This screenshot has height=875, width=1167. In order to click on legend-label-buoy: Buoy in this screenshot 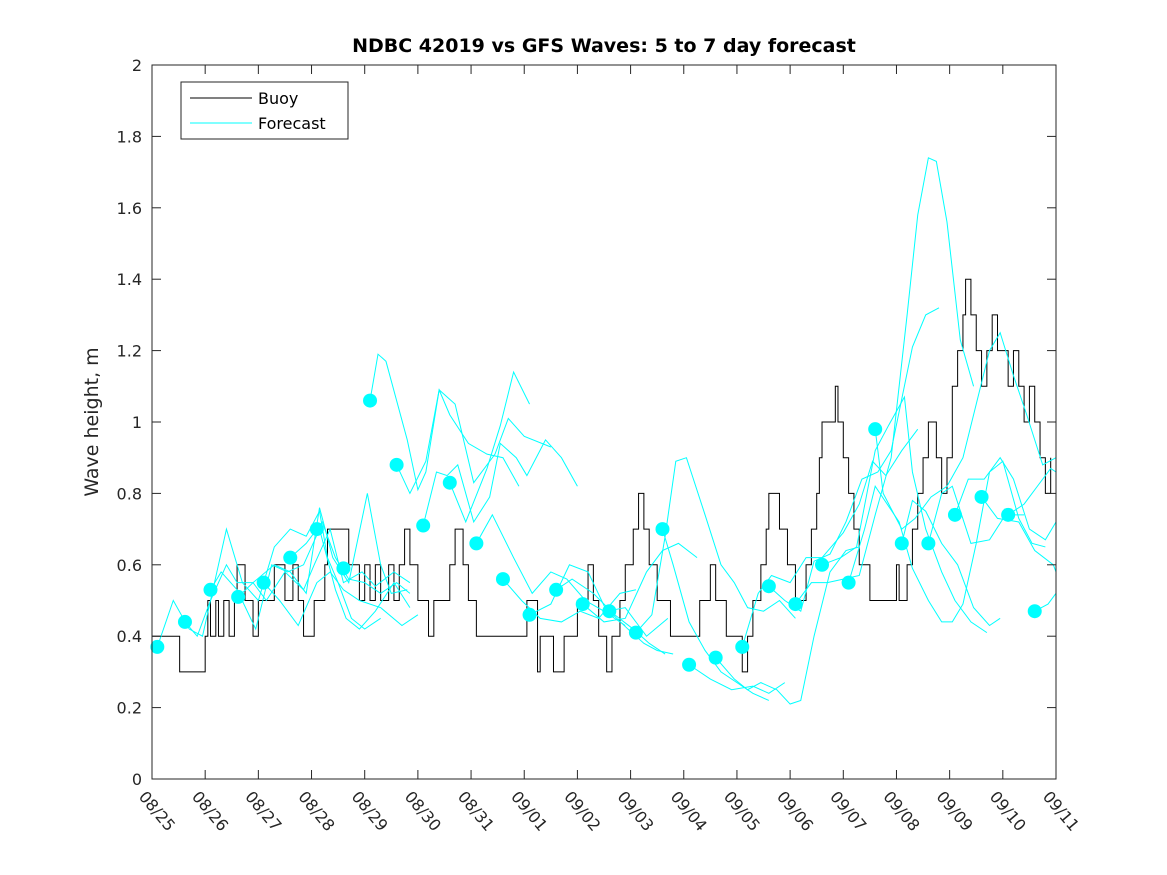, I will do `click(278, 98)`.